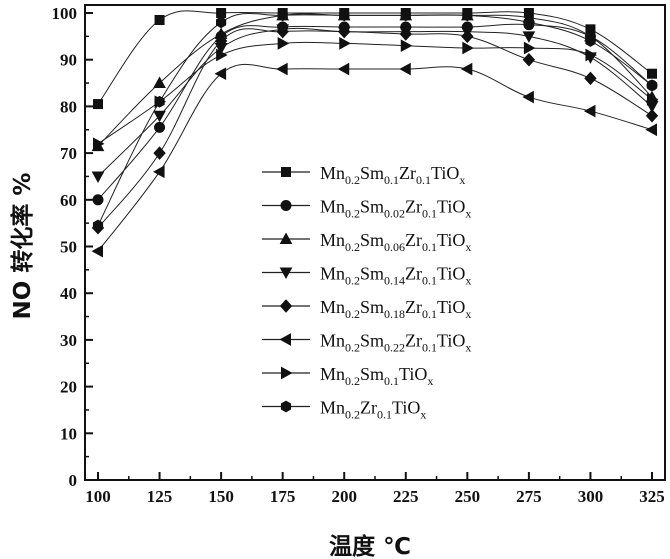 The image size is (670, 559). Describe the element at coordinates (160, 496) in the screenshot. I see `x-tick-label: 125` at that location.